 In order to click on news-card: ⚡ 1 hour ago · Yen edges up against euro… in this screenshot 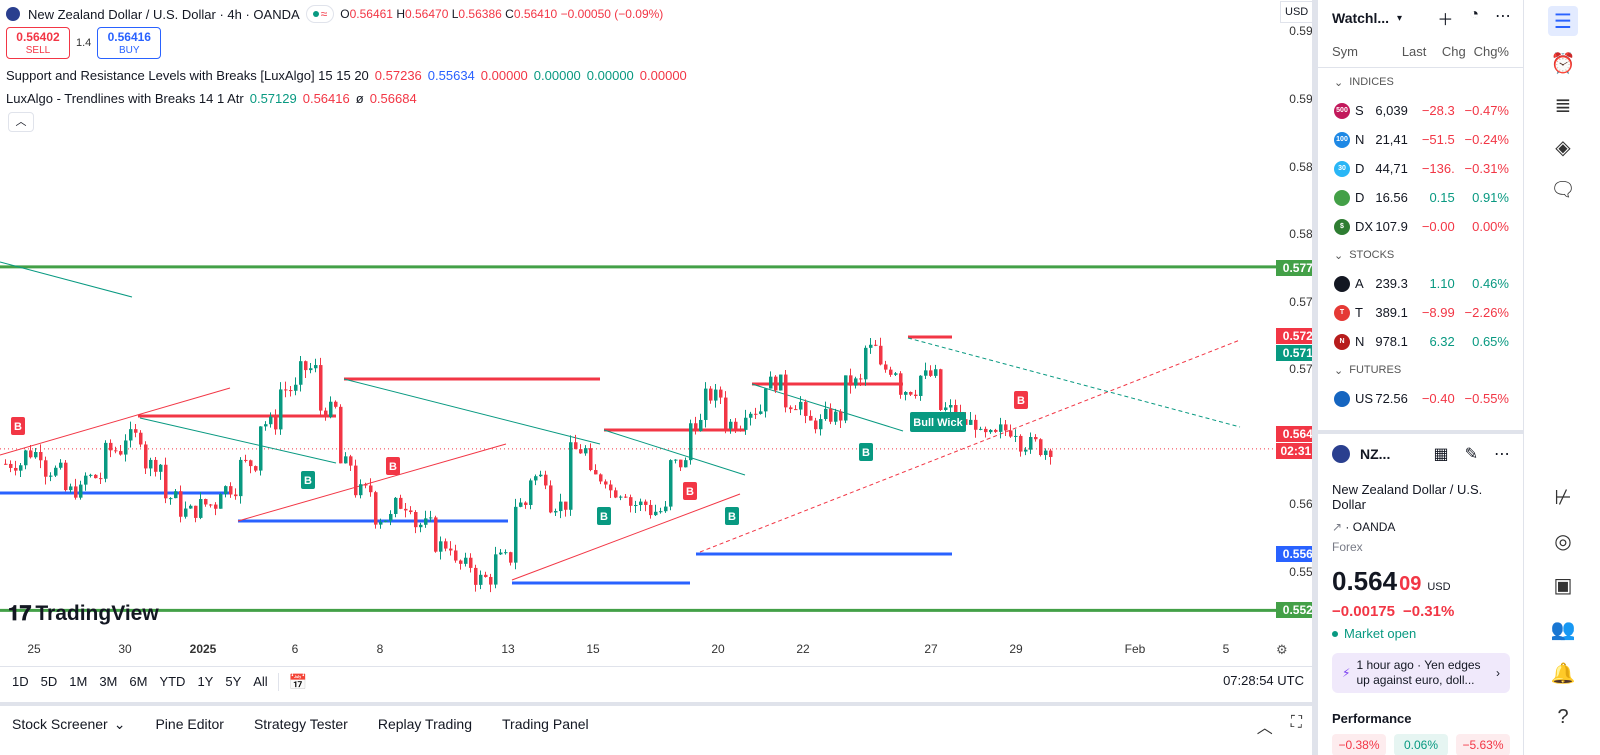, I will do `click(1421, 673)`.